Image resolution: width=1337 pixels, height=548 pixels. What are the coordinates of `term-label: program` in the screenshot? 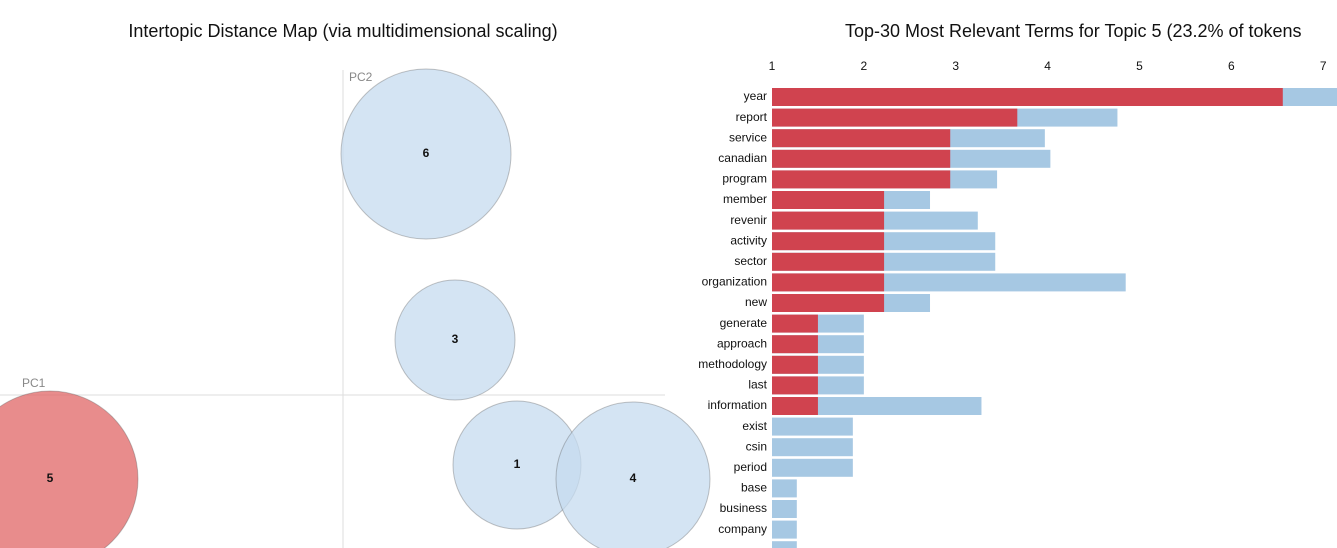 It's located at (744, 179).